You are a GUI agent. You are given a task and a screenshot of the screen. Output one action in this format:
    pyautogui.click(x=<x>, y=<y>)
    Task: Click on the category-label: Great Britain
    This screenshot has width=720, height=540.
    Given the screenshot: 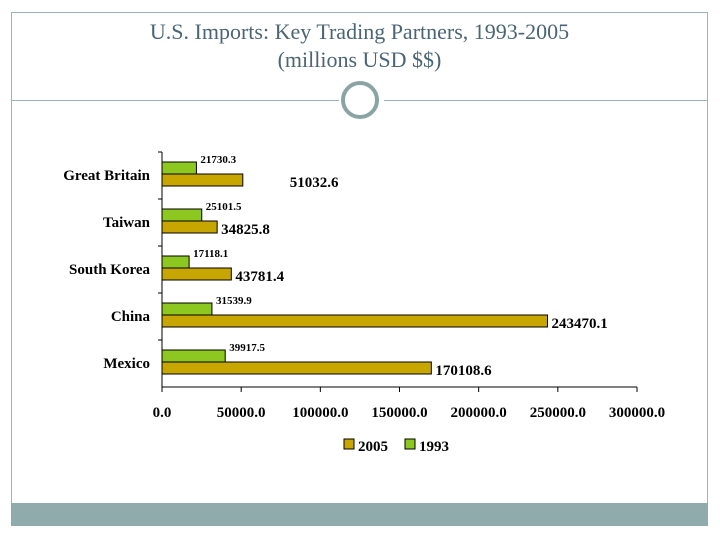 What is the action you would take?
    pyautogui.click(x=106, y=176)
    